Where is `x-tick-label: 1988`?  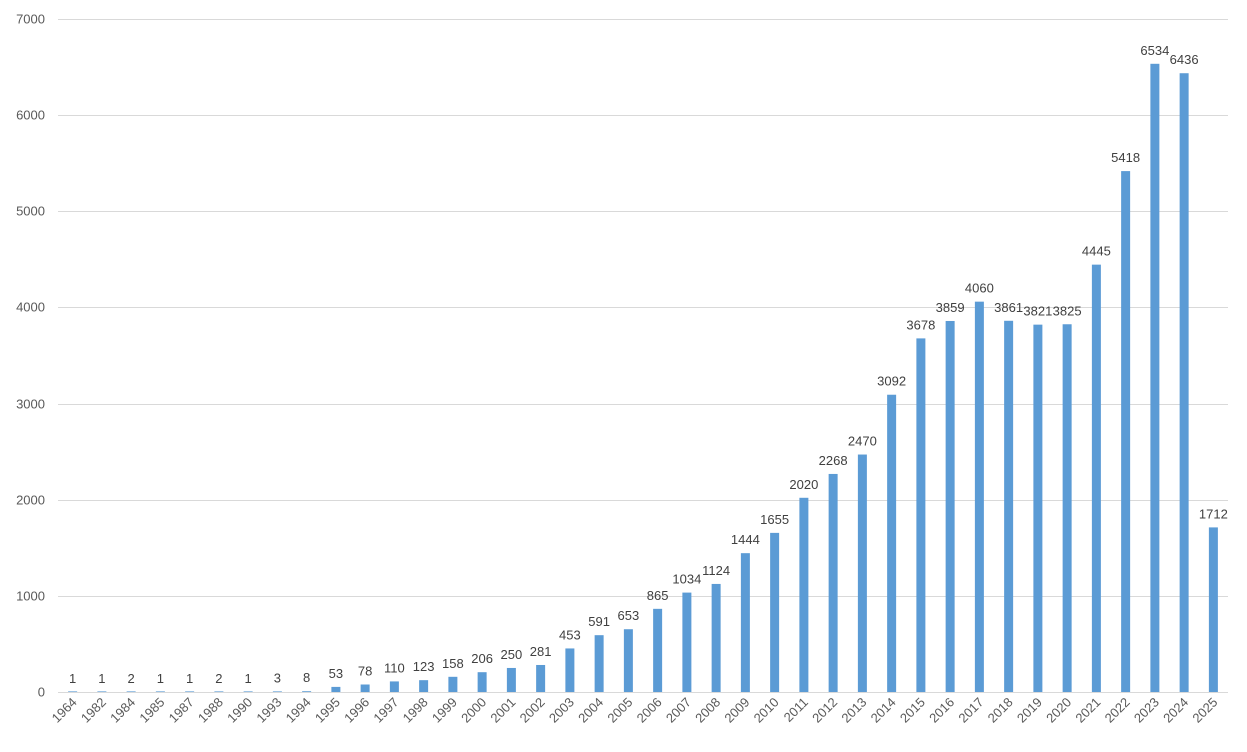
x-tick-label: 1988 is located at coordinates (210, 710).